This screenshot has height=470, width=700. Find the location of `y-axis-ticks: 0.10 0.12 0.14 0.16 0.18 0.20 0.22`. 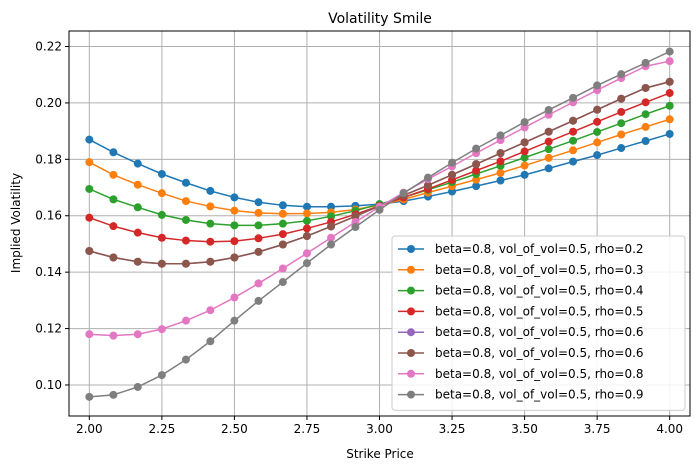

y-axis-ticks: 0.10 0.12 0.14 0.16 0.18 0.20 0.22 is located at coordinates (52, 216).